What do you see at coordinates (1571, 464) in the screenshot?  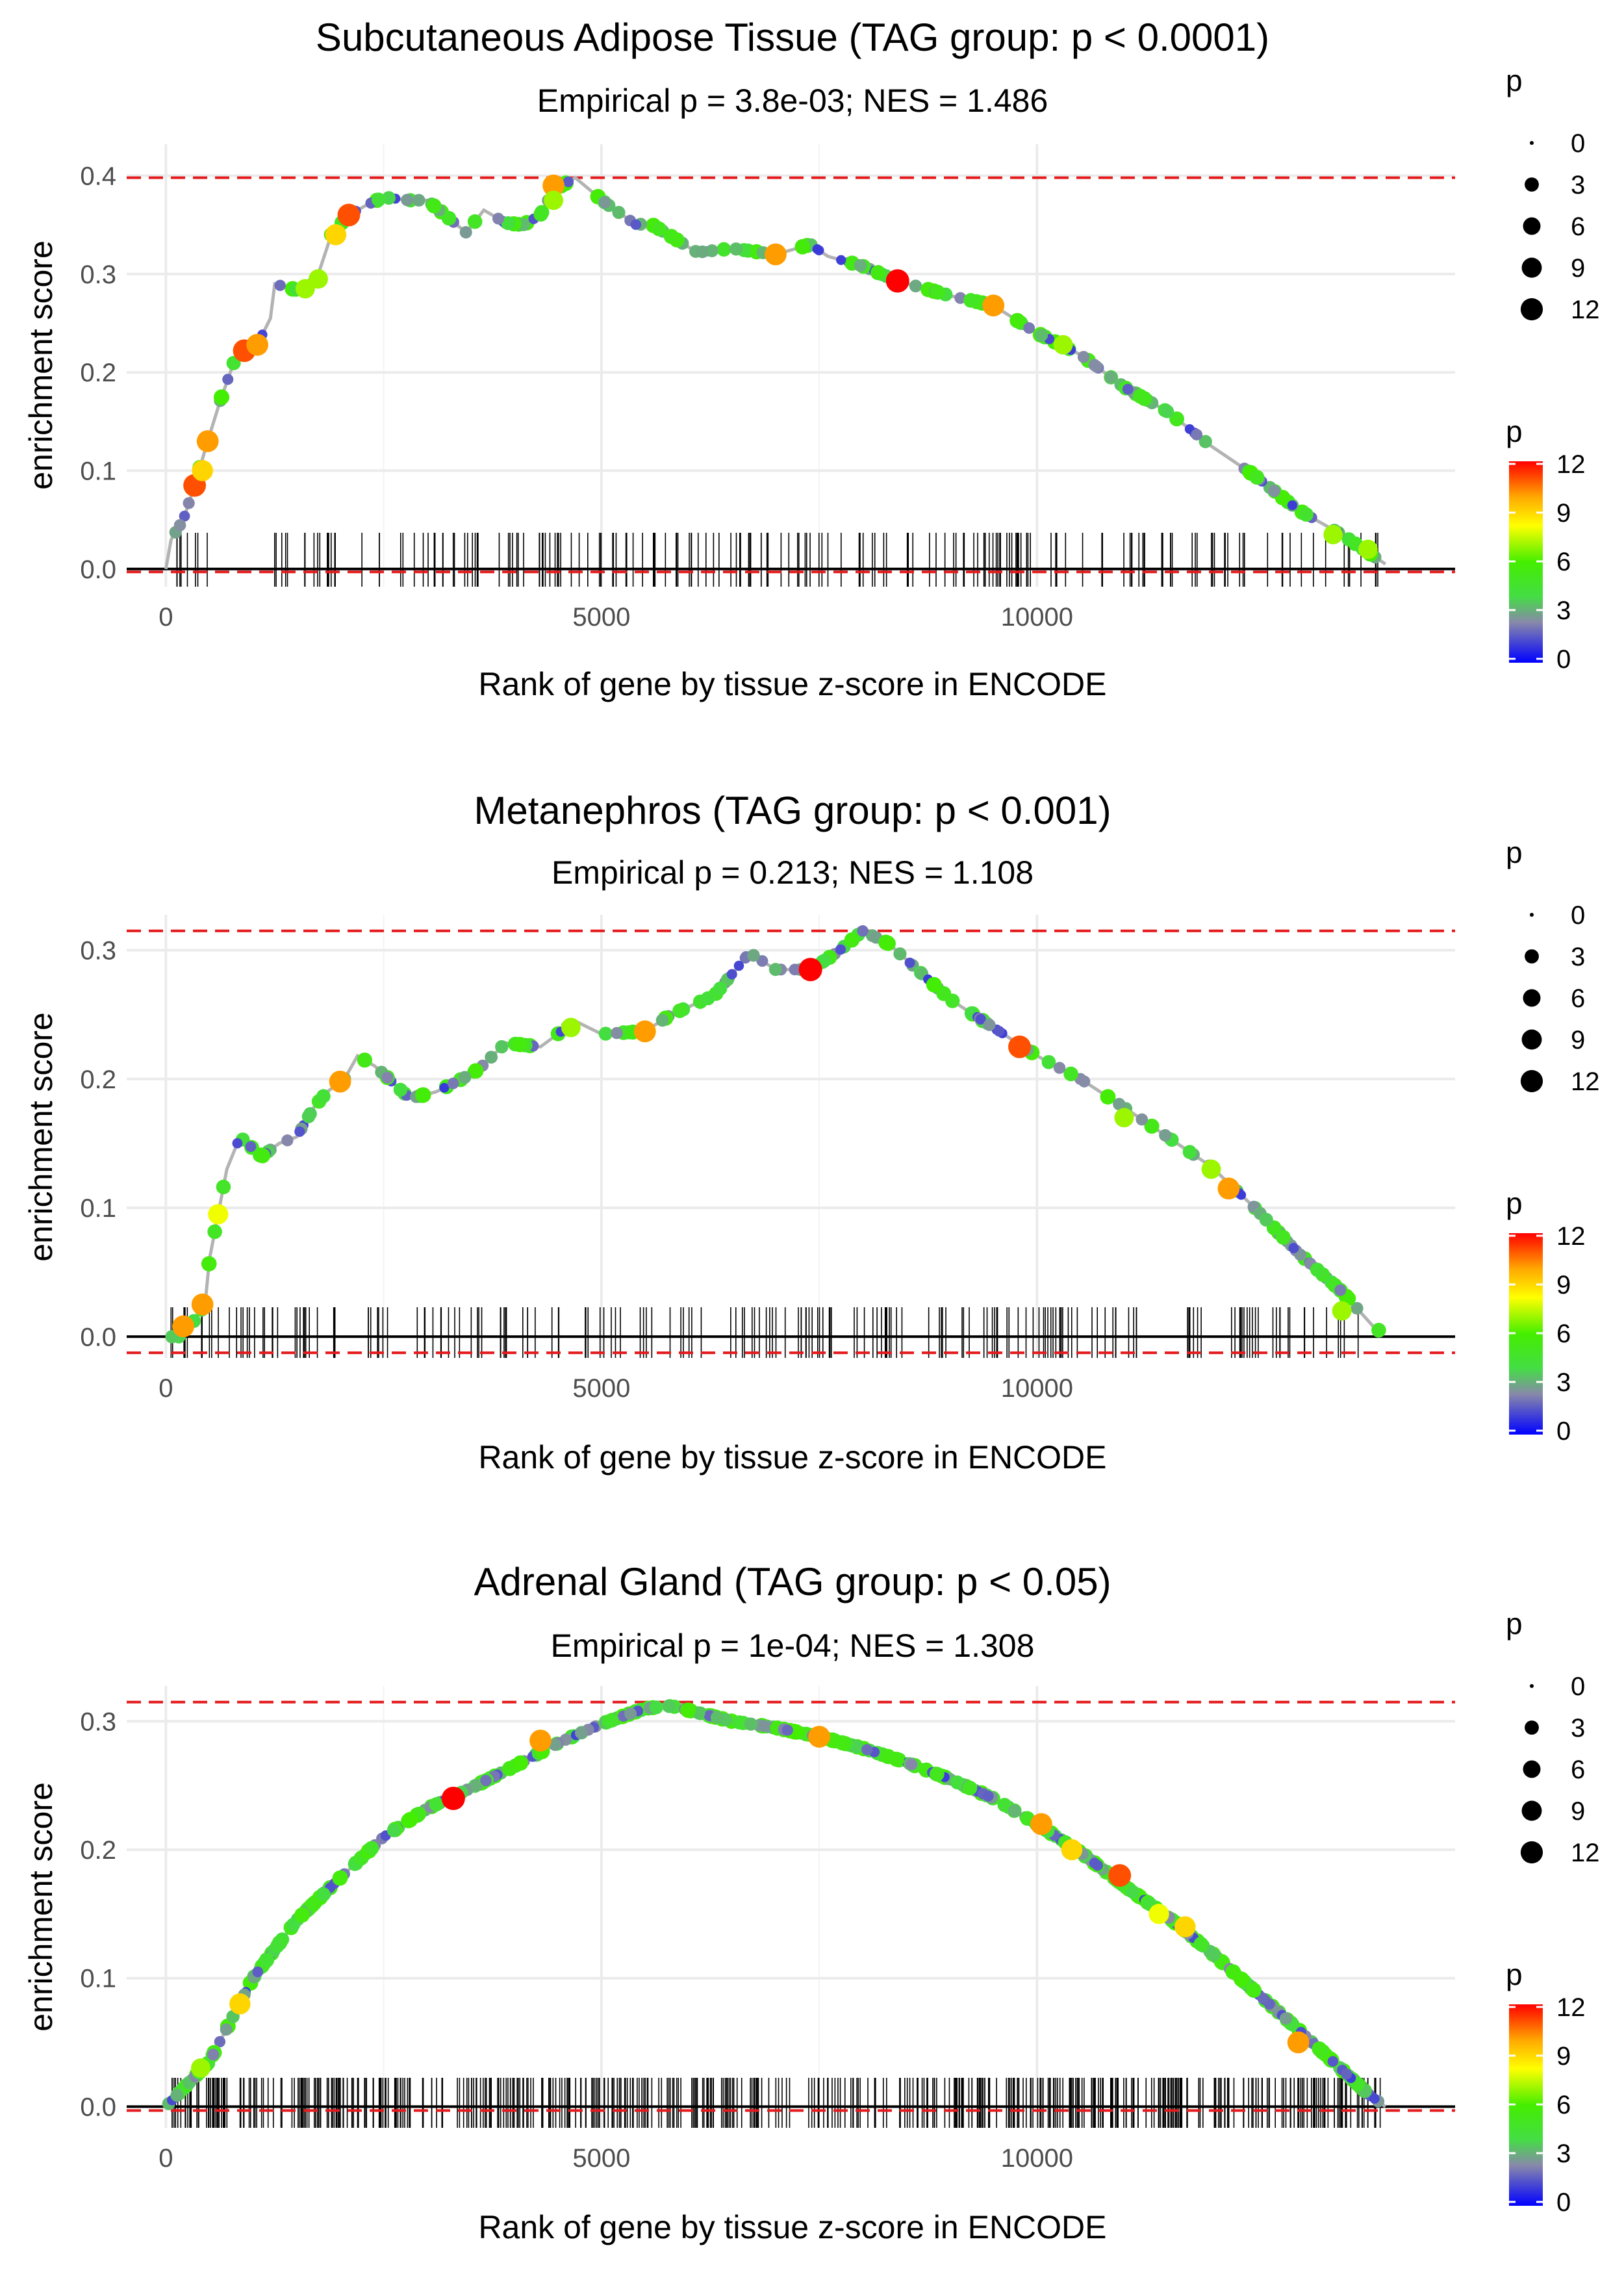 I see `colorbar-label: 12` at bounding box center [1571, 464].